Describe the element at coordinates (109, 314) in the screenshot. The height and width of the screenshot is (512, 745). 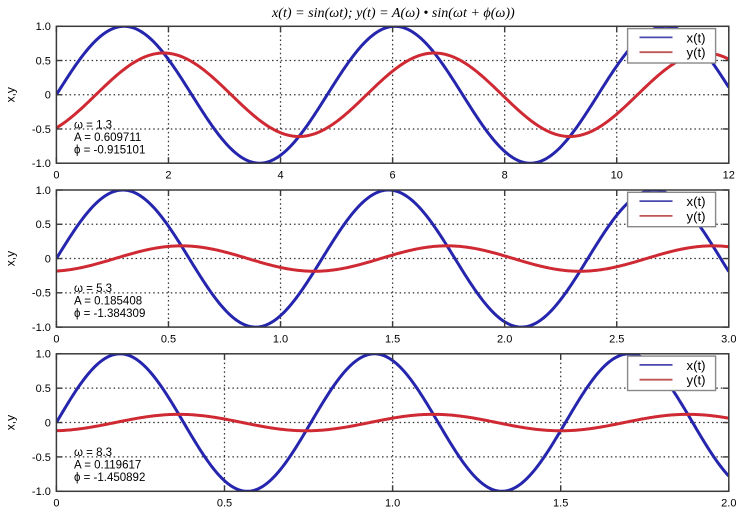
I see `svg-text: ϕ = -1.384309` at that location.